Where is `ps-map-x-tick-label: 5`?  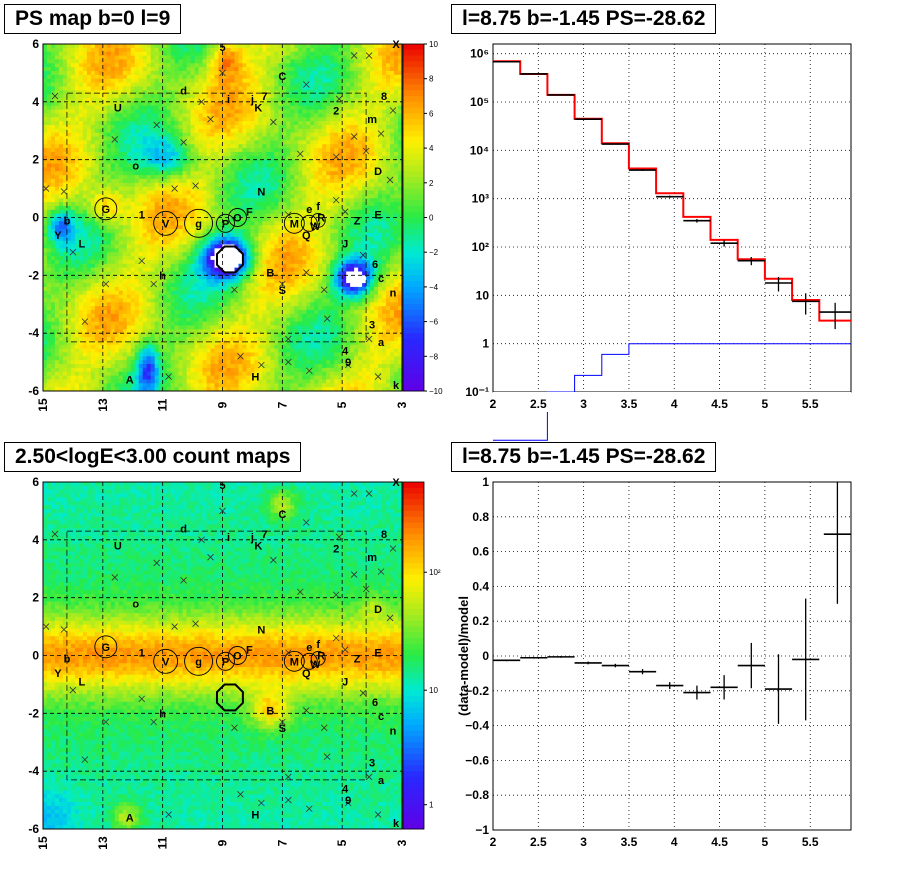 ps-map-x-tick-label: 5 is located at coordinates (342, 404).